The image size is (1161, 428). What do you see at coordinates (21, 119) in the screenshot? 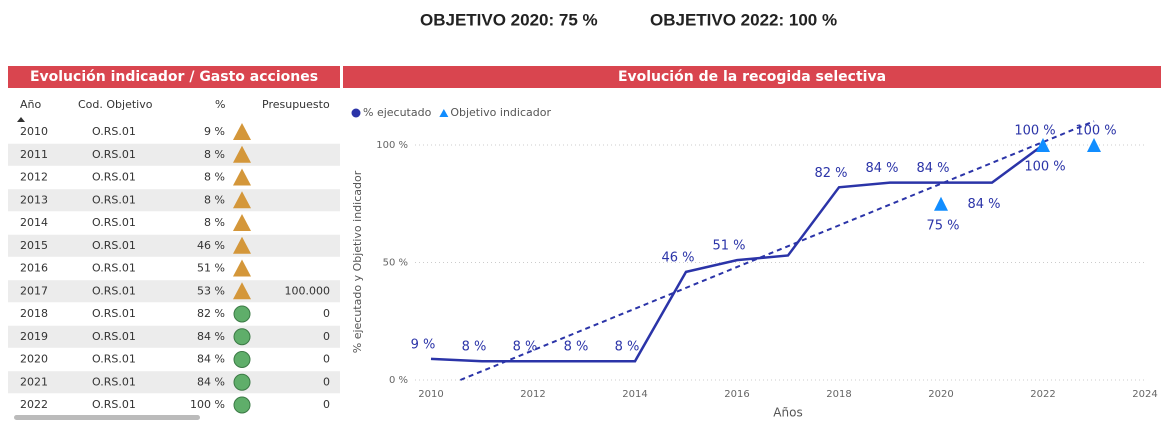
I see `sort-arrow` at bounding box center [21, 119].